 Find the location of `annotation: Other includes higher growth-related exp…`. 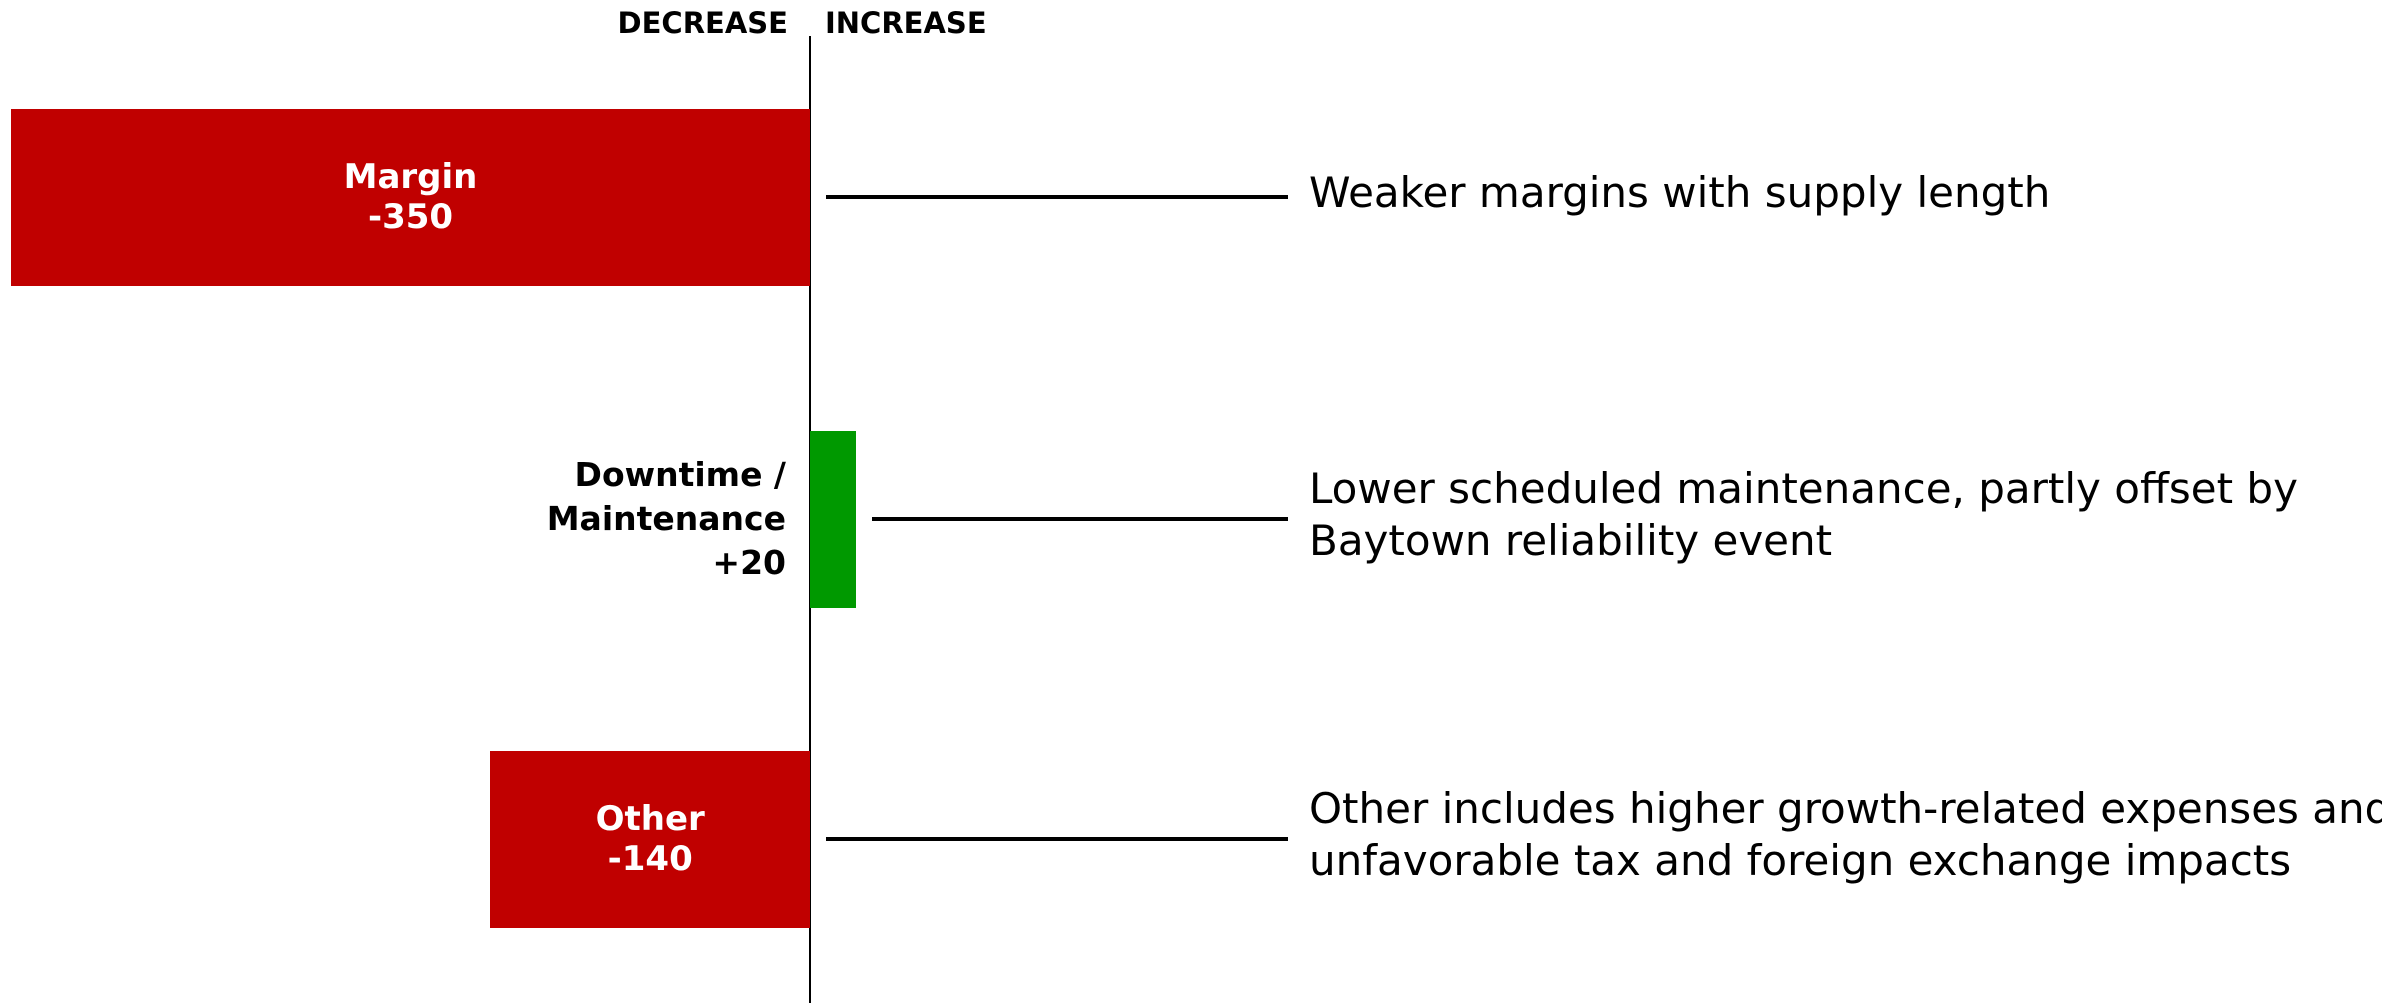

annotation: Other includes higher growth-related exp… is located at coordinates (1845, 835).